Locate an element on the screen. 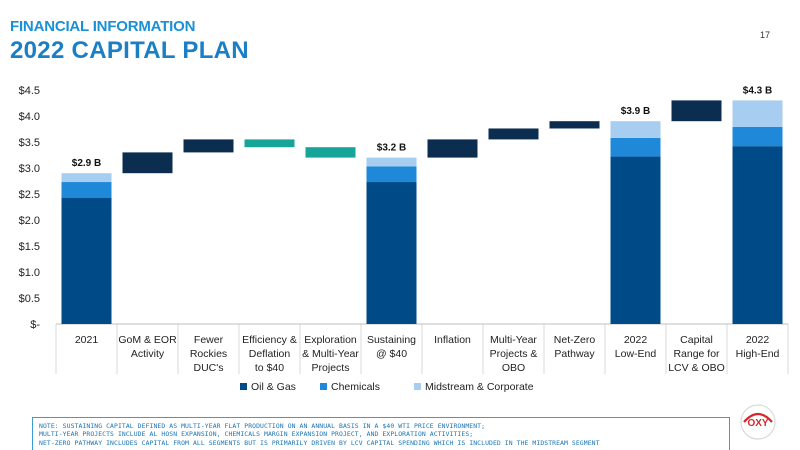 This screenshot has width=800, height=450. bar-total-label: $4.3 B is located at coordinates (757, 90).